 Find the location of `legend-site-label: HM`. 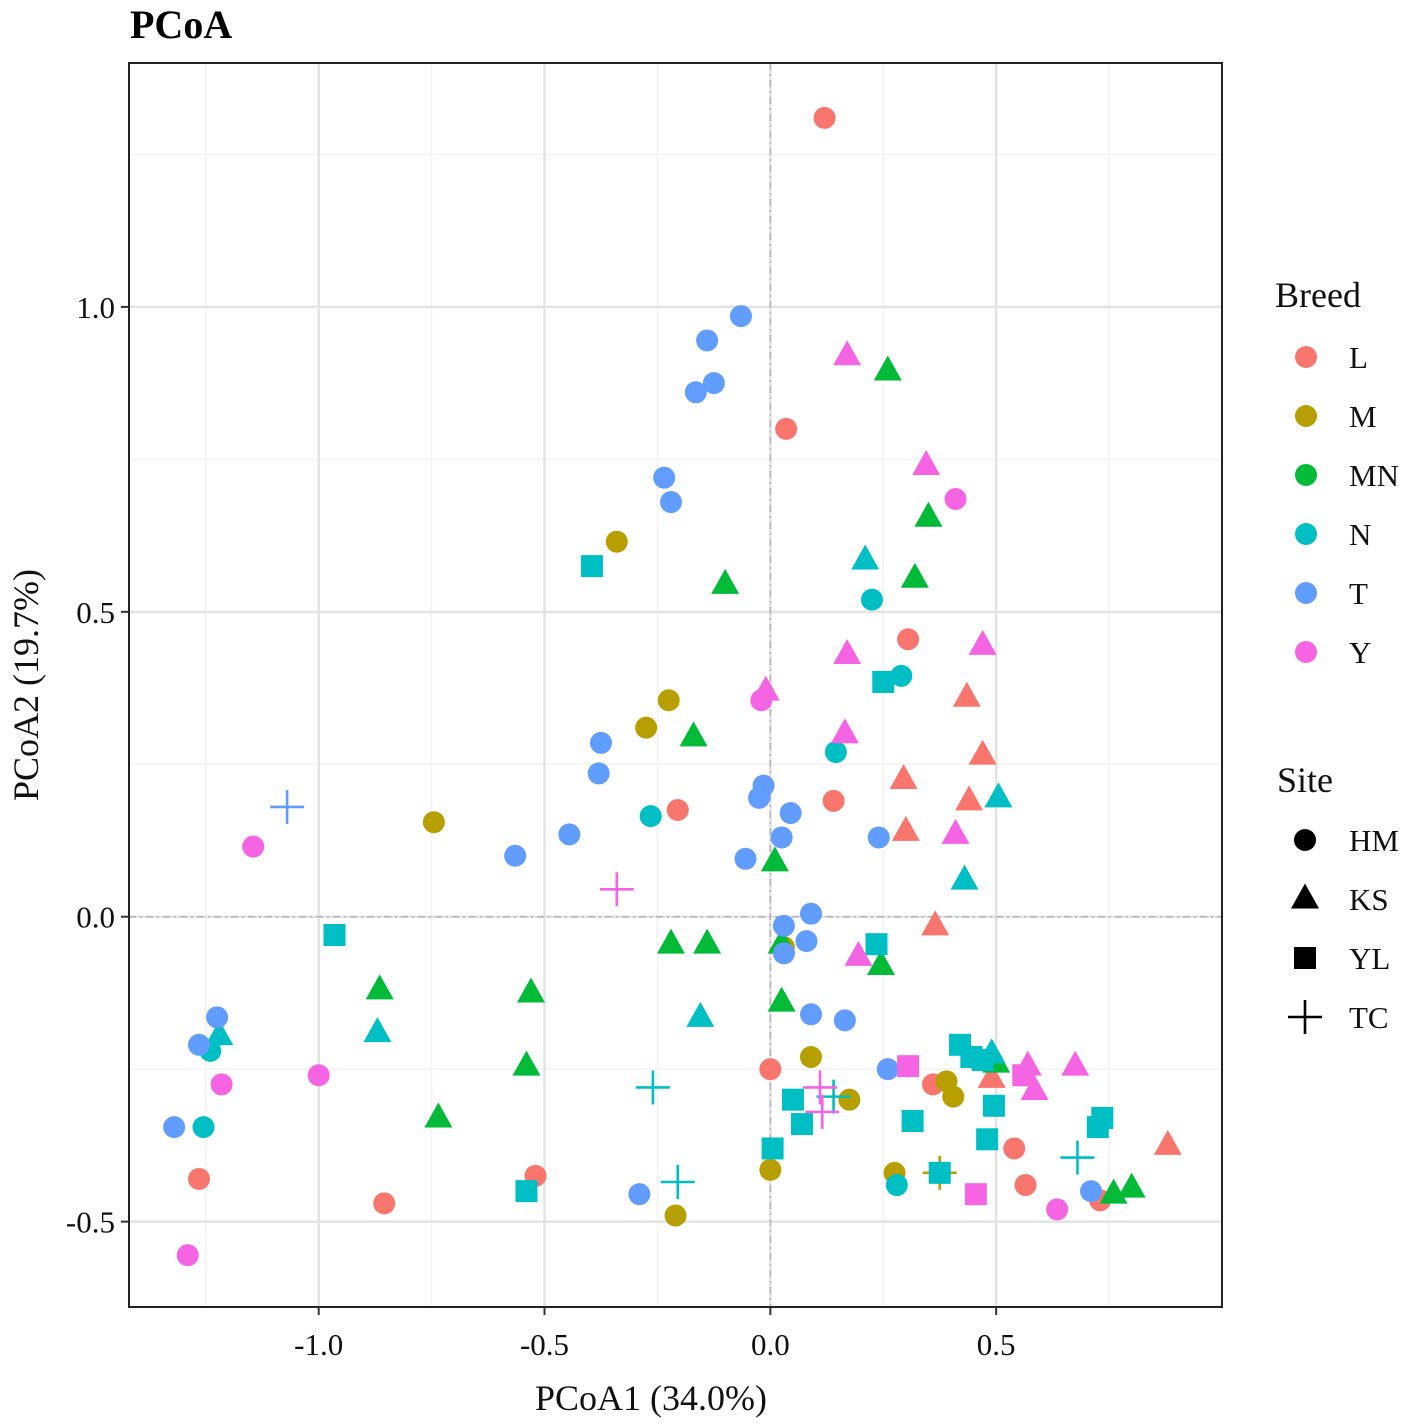

legend-site-label: HM is located at coordinates (1374, 840).